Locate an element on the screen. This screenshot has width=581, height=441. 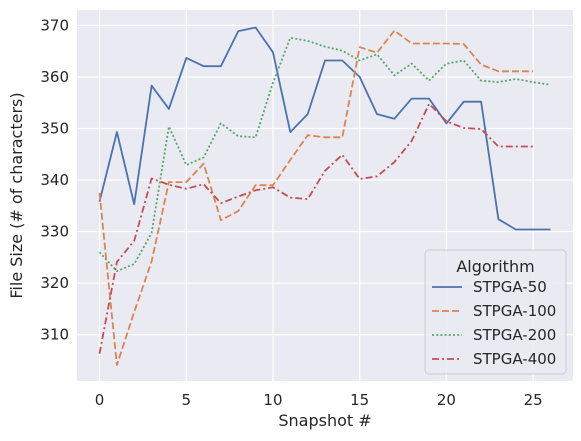
y-tick-label: 320 is located at coordinates (54, 283).